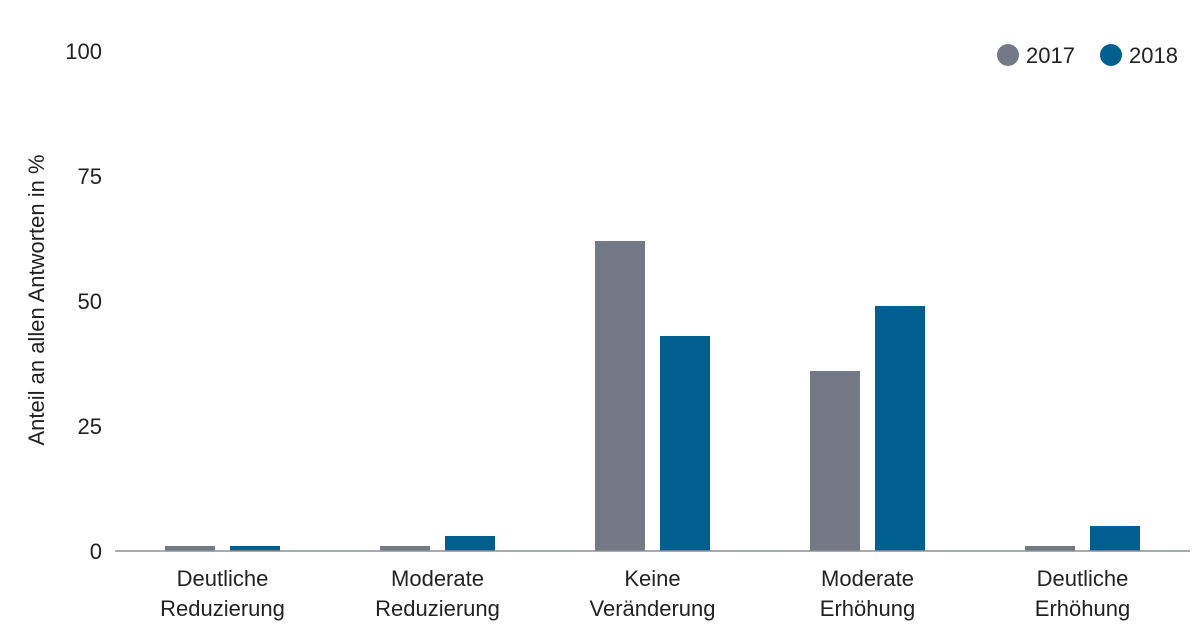 This screenshot has width=1200, height=631. I want to click on legend-item-2018: 2018, so click(1139, 55).